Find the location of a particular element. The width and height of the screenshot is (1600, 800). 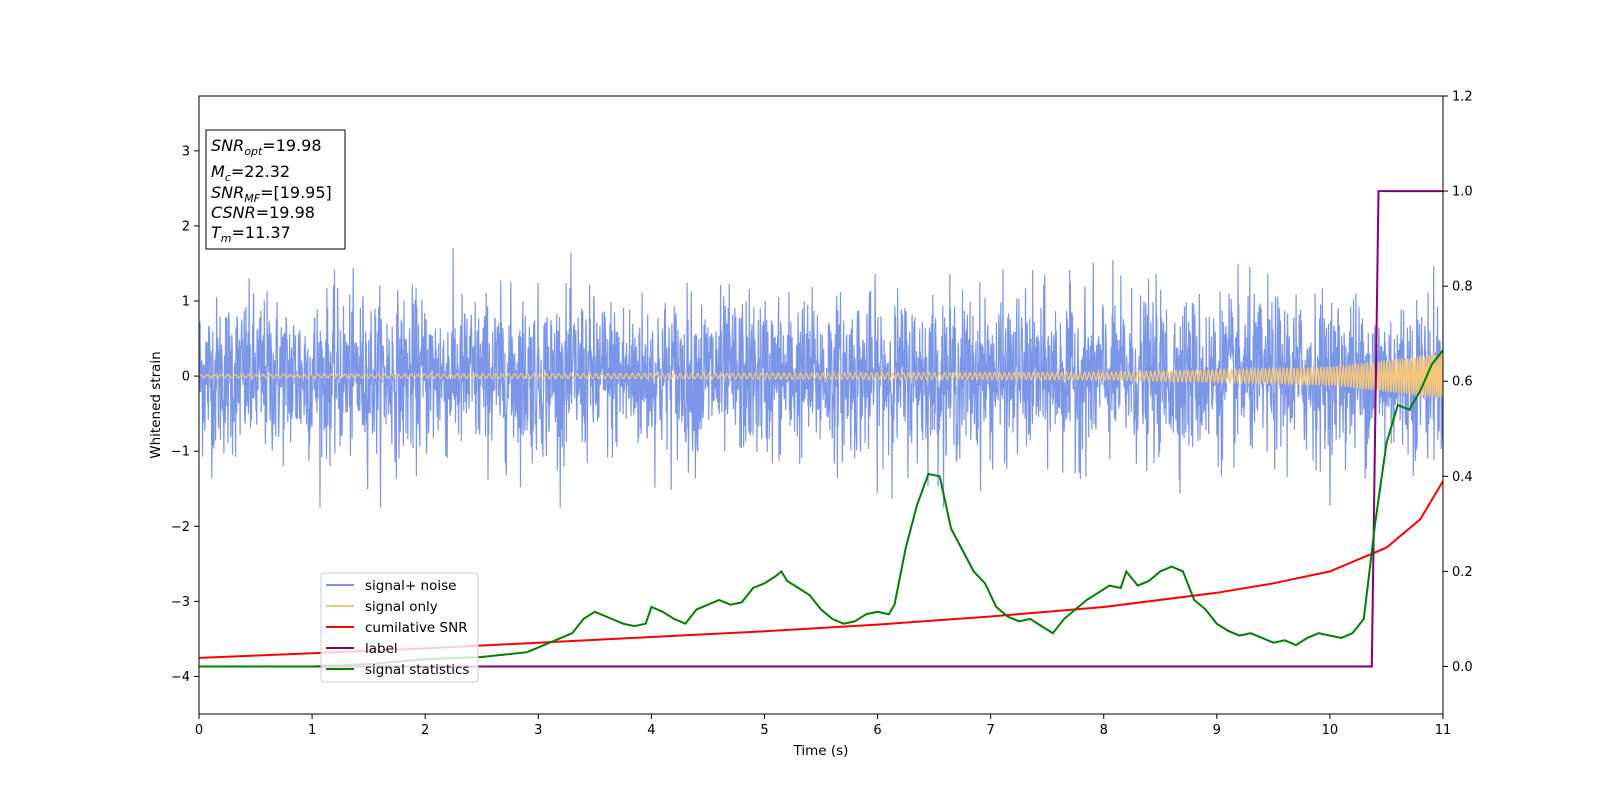

y2-tick-label: 0.4 is located at coordinates (1462, 477).